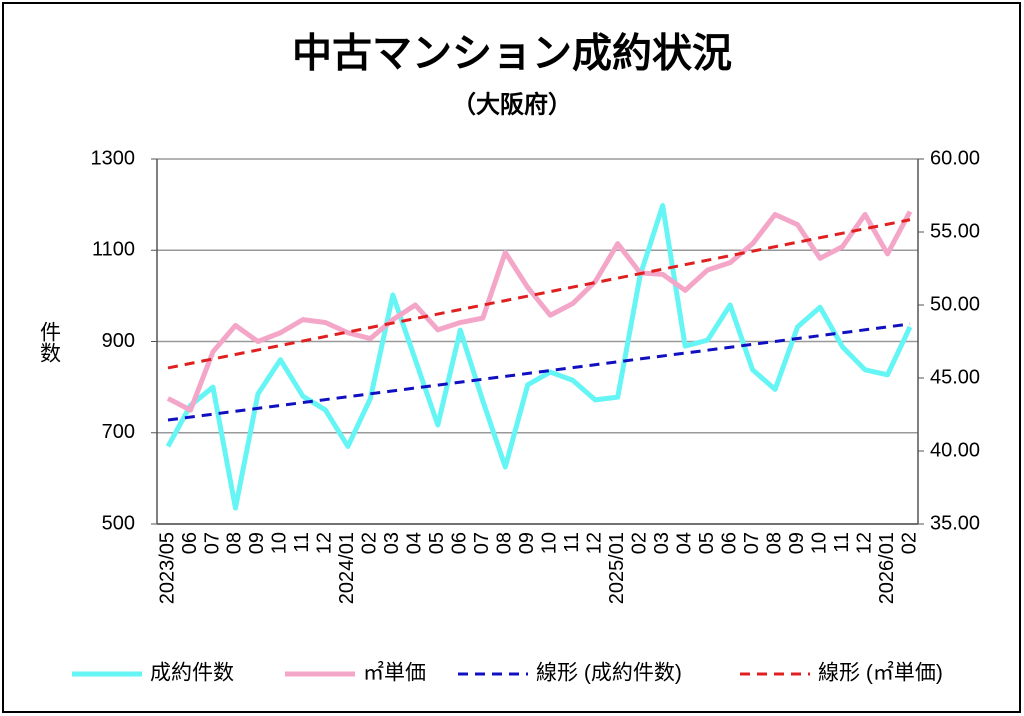 The width and height of the screenshot is (1024, 716). I want to click on legend-label: 成約件数, so click(192, 673).